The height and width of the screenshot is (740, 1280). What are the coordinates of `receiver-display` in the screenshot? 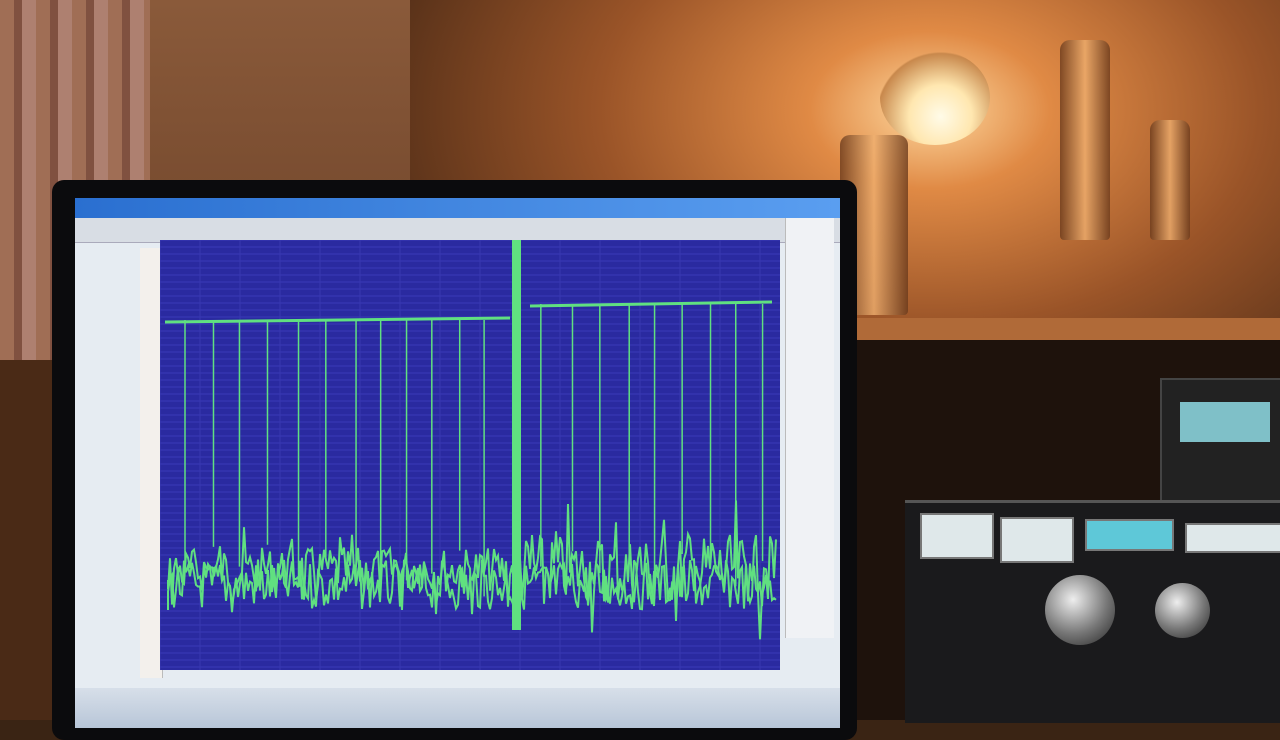 It's located at (1225, 422).